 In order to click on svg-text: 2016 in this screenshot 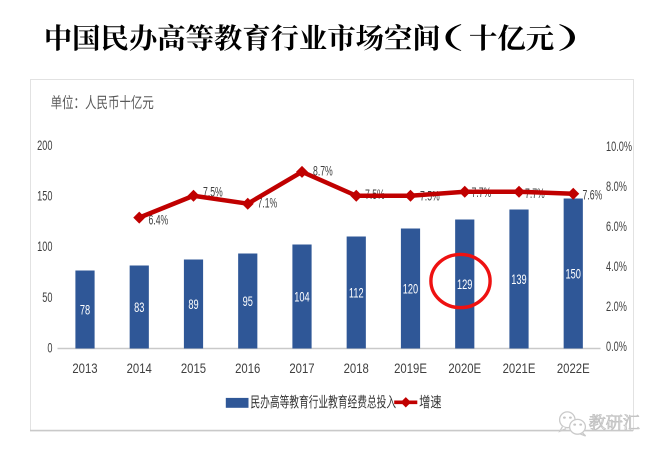, I will do `click(247, 368)`.